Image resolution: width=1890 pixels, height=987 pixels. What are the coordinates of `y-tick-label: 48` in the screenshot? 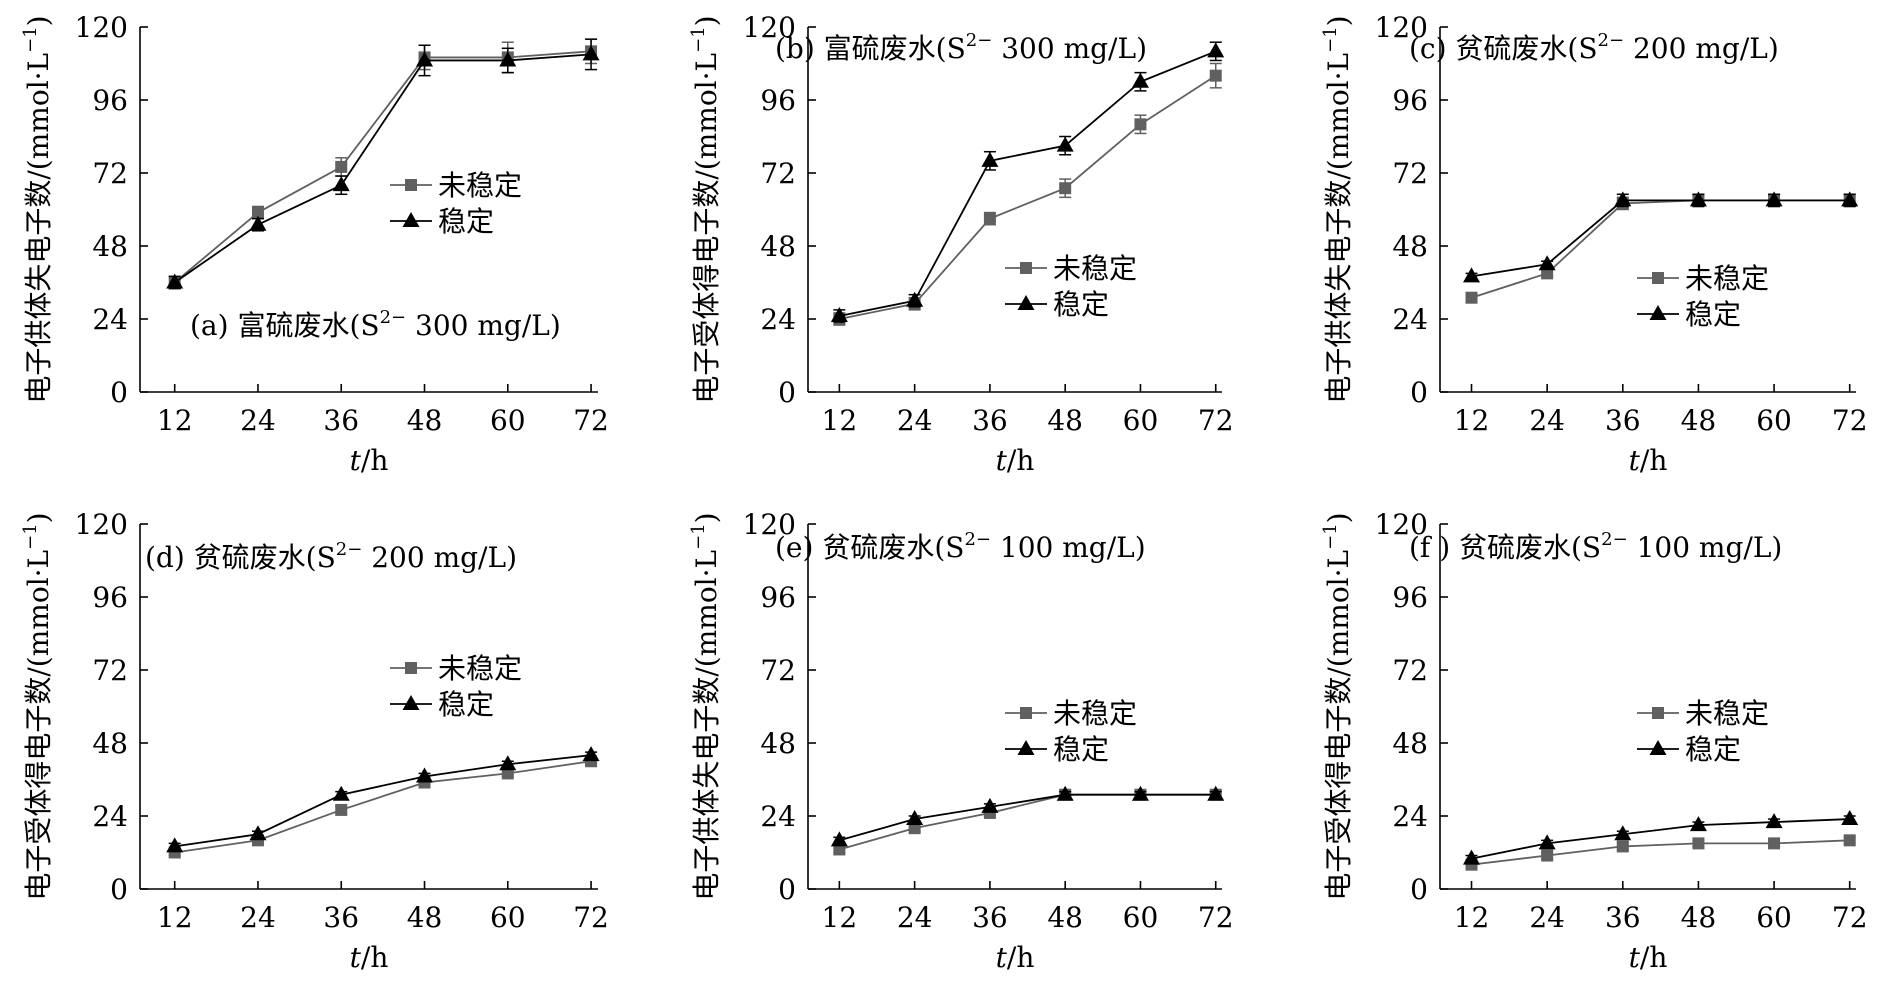 It's located at (778, 246).